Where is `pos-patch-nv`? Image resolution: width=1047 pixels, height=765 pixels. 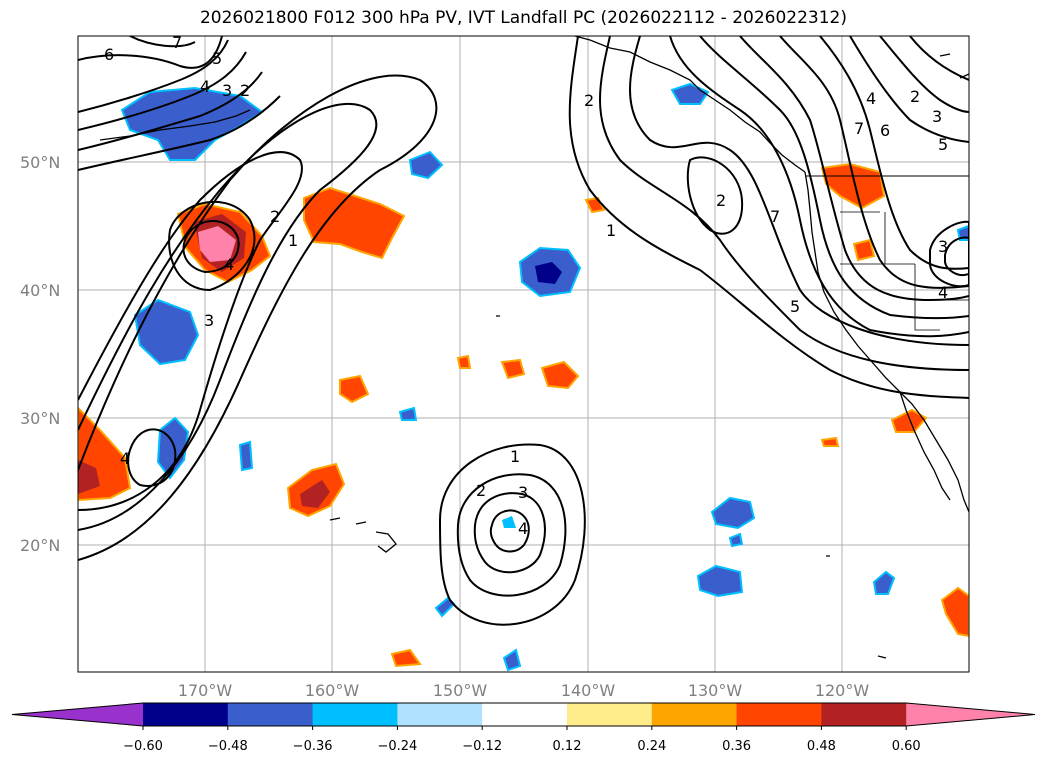
pos-patch-nv is located at coordinates (864, 250).